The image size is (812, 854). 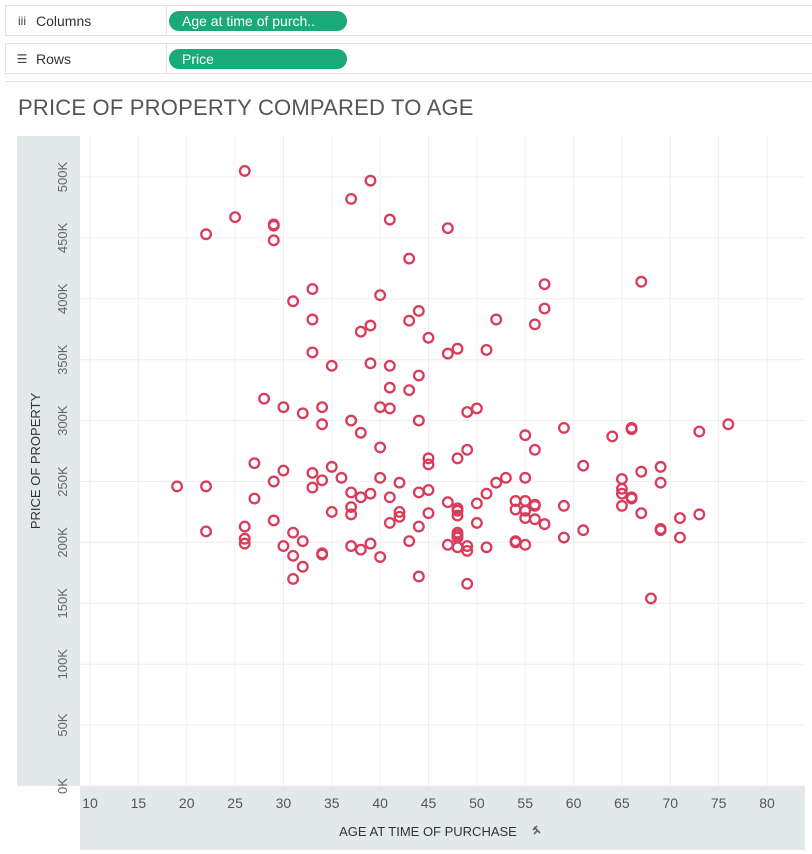 What do you see at coordinates (442, 818) in the screenshot?
I see `x-axis-band` at bounding box center [442, 818].